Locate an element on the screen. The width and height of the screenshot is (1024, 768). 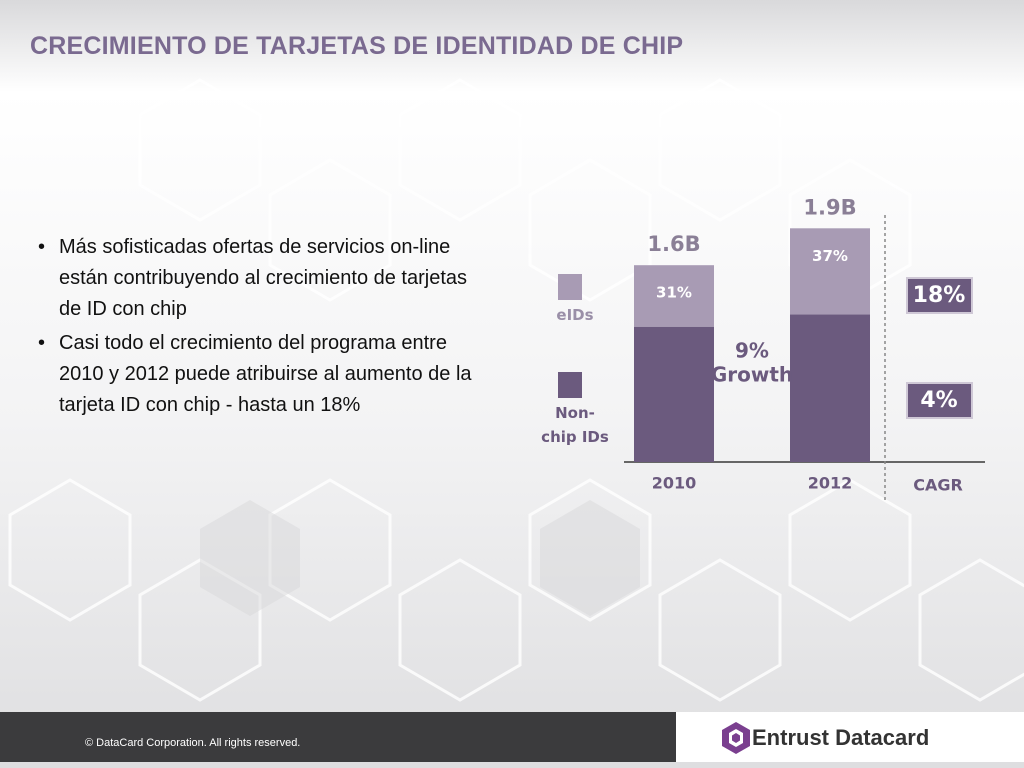
background-pattern is located at coordinates (420, 558).